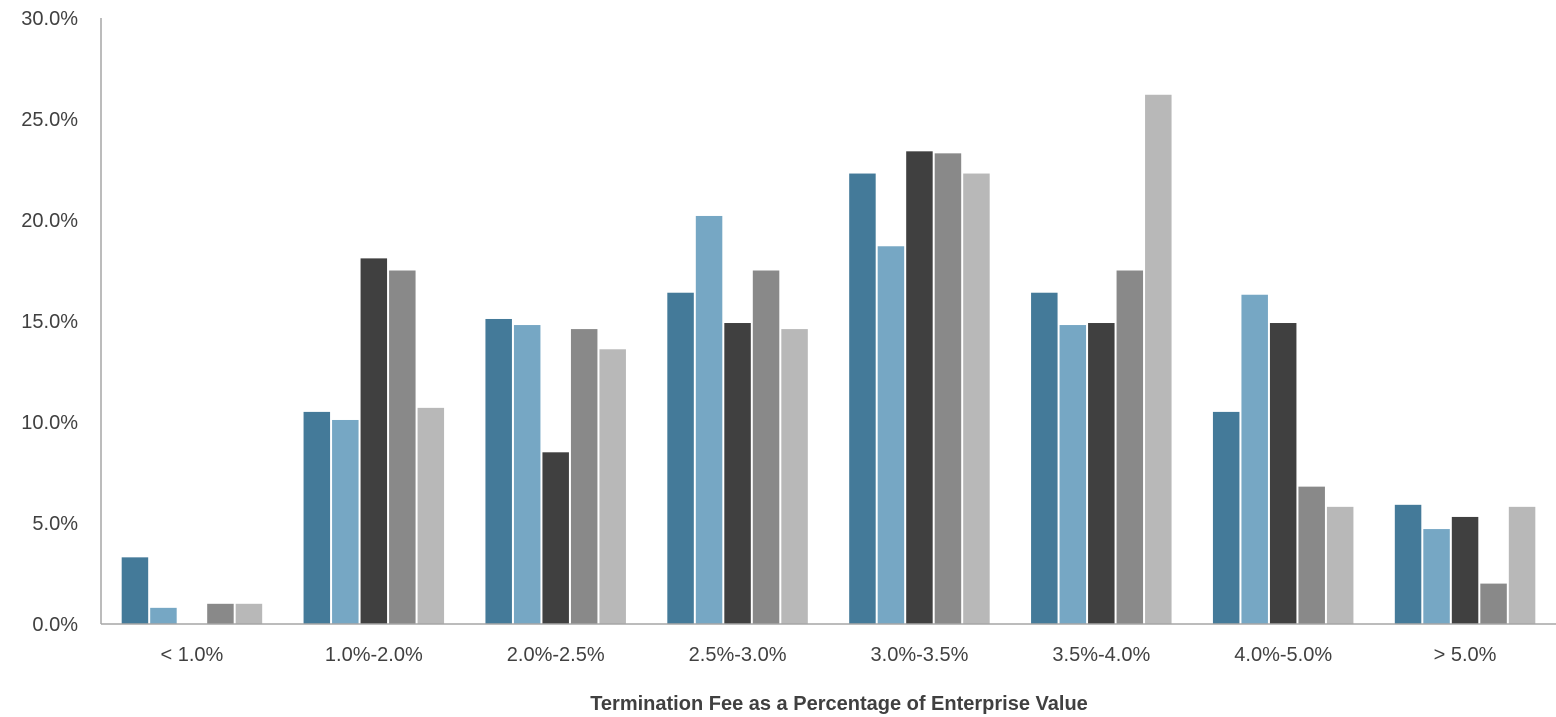 The width and height of the screenshot is (1556, 717). What do you see at coordinates (1101, 655) in the screenshot?
I see `x-tick-label: 3.5%-4.0%` at bounding box center [1101, 655].